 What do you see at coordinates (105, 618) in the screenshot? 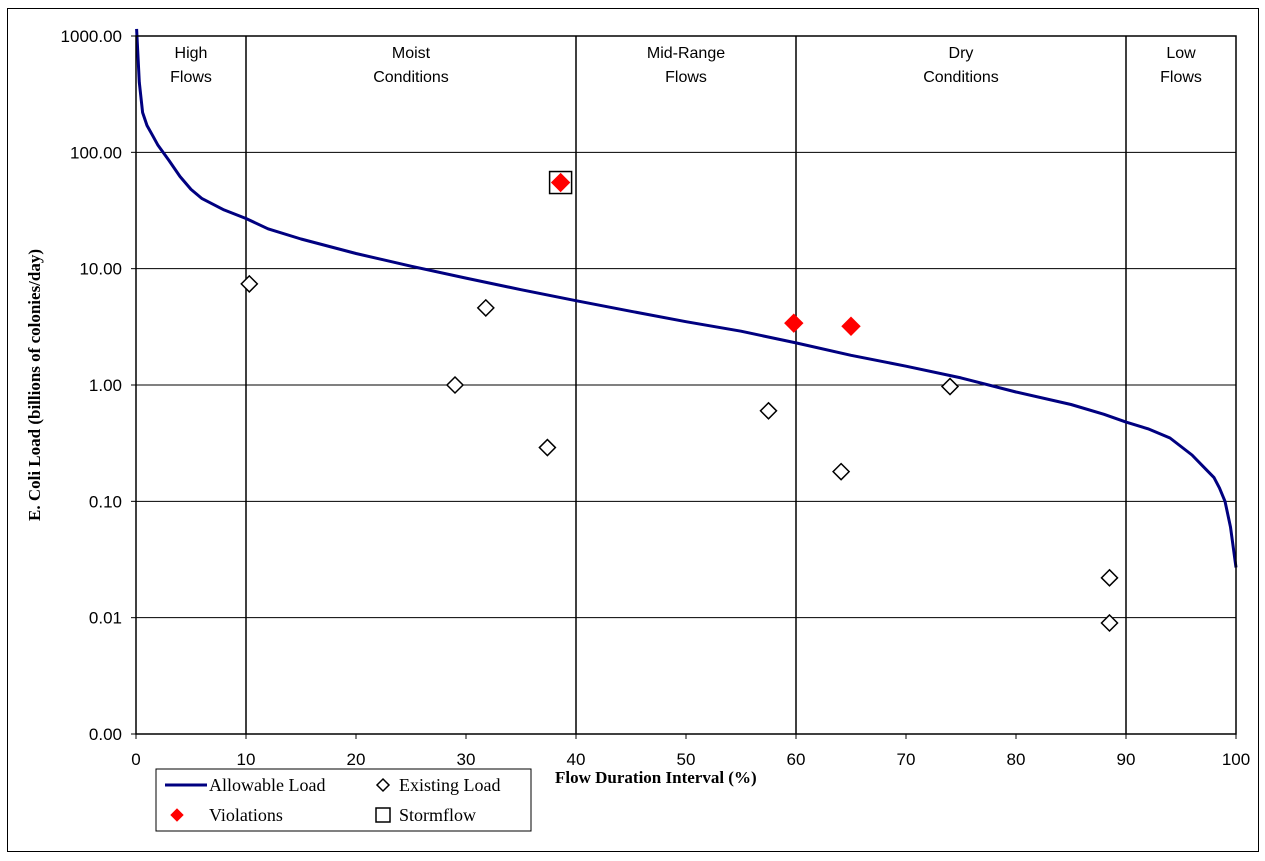
I see `y-tick-label: 0.01` at bounding box center [105, 618].